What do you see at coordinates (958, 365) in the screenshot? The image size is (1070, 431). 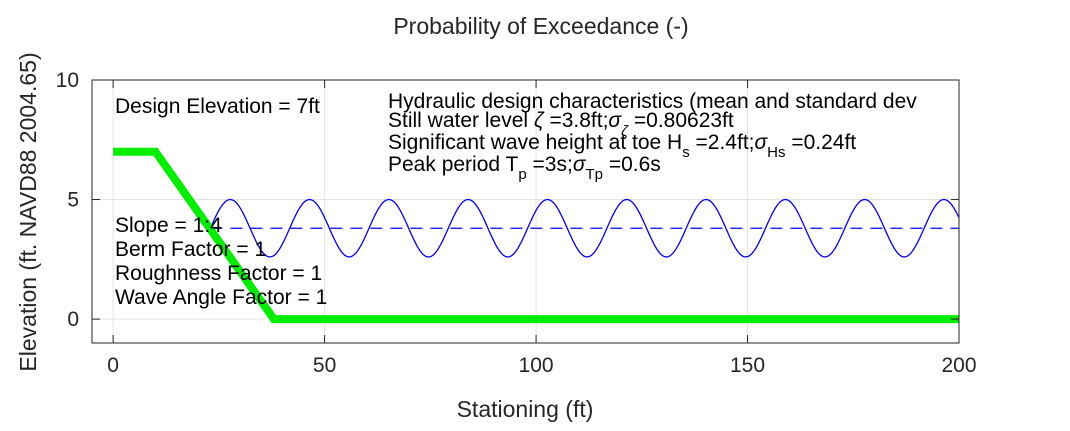 I see `x-tick-label: 200` at bounding box center [958, 365].